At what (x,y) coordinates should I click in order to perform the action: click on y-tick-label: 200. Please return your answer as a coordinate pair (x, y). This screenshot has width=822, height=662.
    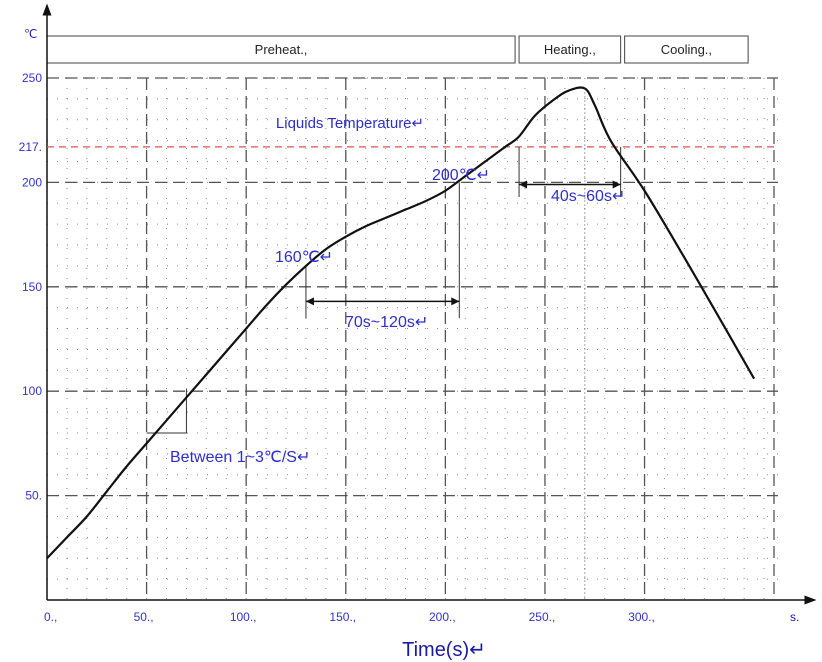
    Looking at the image, I should click on (32, 182).